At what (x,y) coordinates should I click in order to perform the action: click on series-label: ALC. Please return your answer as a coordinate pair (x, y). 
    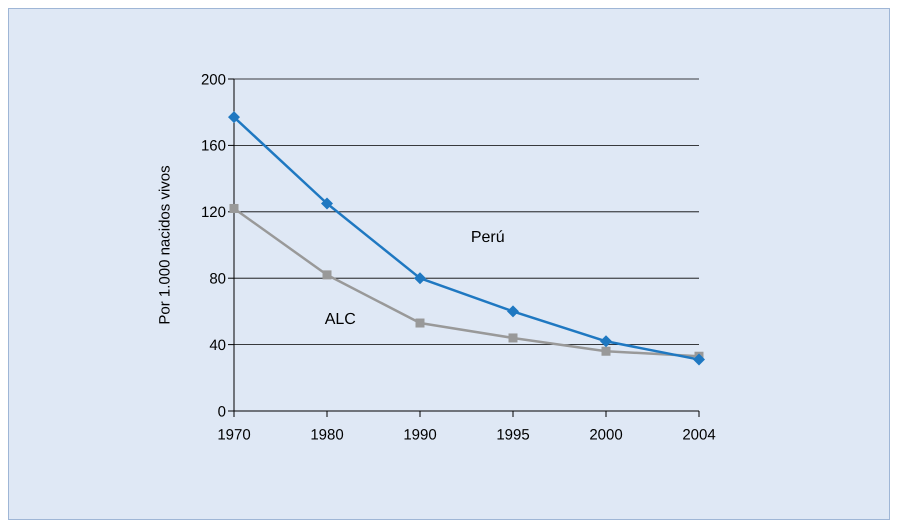
    Looking at the image, I should click on (340, 319).